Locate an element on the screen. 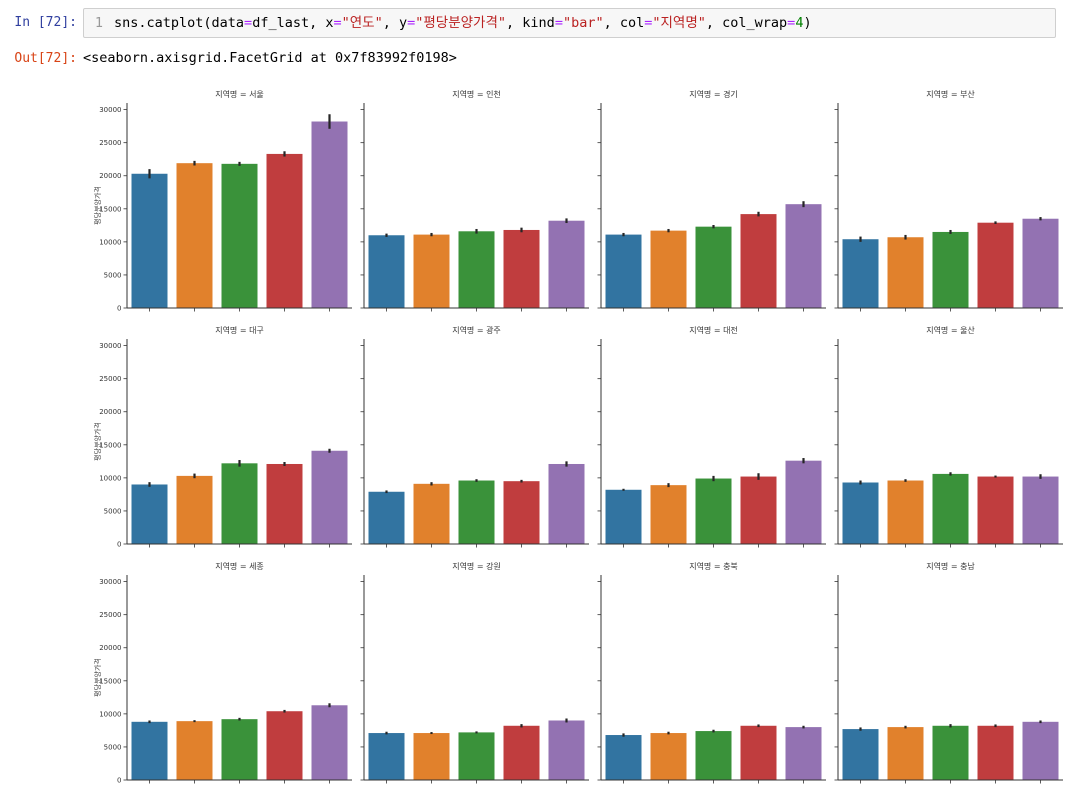 Image resolution: width=1066 pixels, height=794 pixels. facet-title: 지역명 = 서울 is located at coordinates (239, 94).